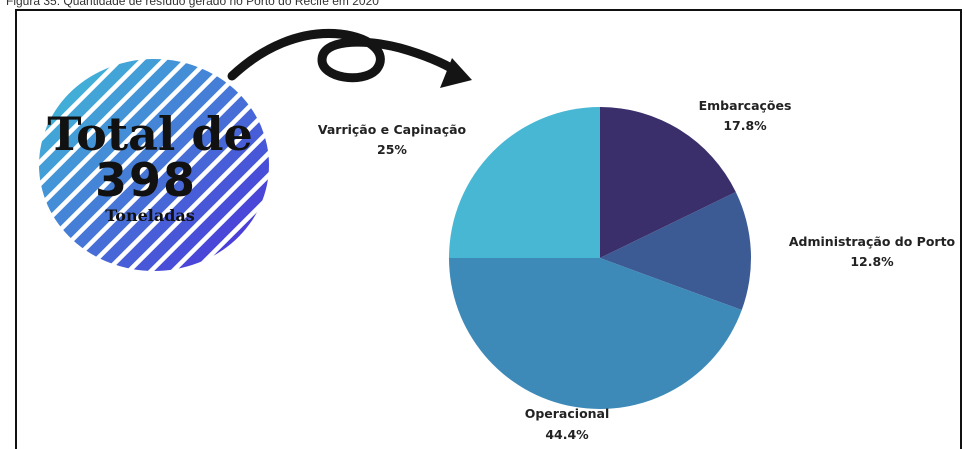 The height and width of the screenshot is (449, 965). What do you see at coordinates (146, 180) in the screenshot?
I see `badge-total-value: 398` at bounding box center [146, 180].